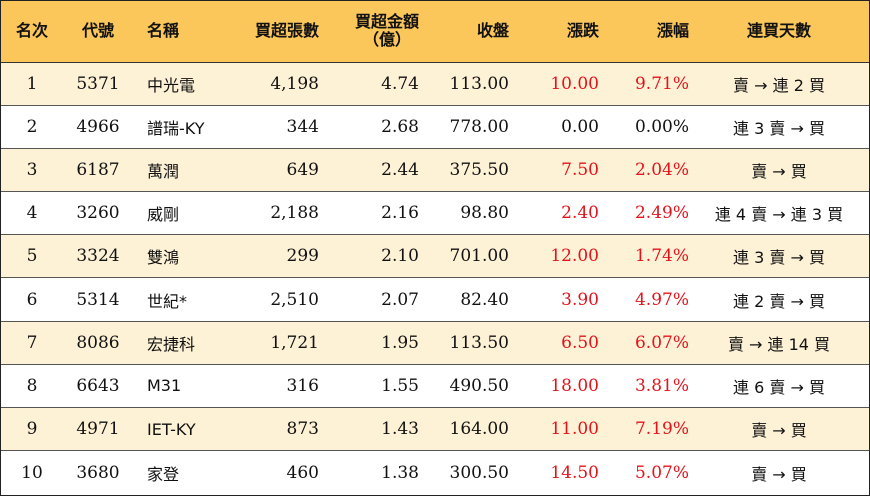  I want to click on cell-change-pct: 1.74%, so click(644, 256).